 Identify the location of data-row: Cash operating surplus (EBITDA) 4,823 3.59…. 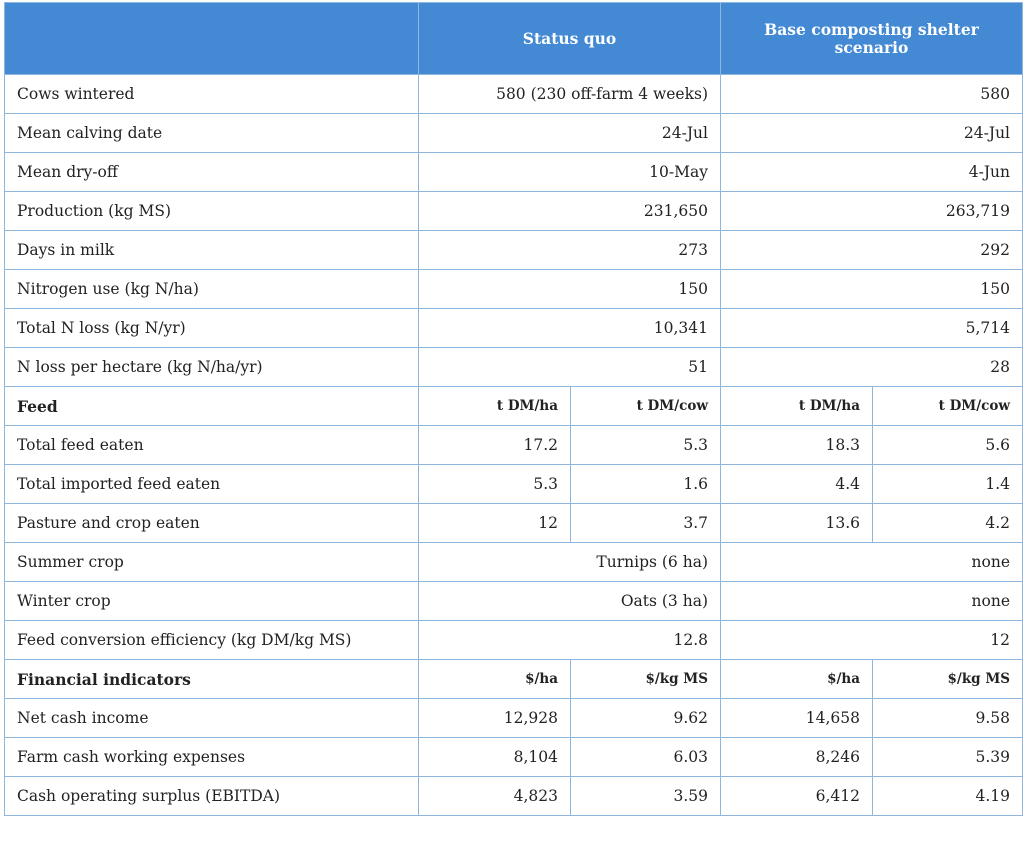
(514, 796).